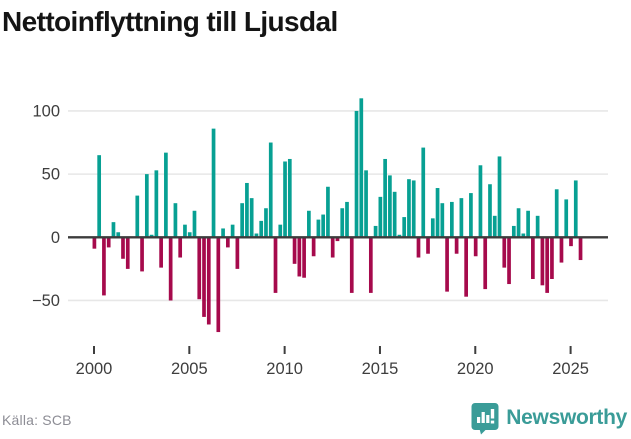 Image resolution: width=631 pixels, height=439 pixels. Describe the element at coordinates (108, 242) in the screenshot. I see `bar-2000Q4` at that location.